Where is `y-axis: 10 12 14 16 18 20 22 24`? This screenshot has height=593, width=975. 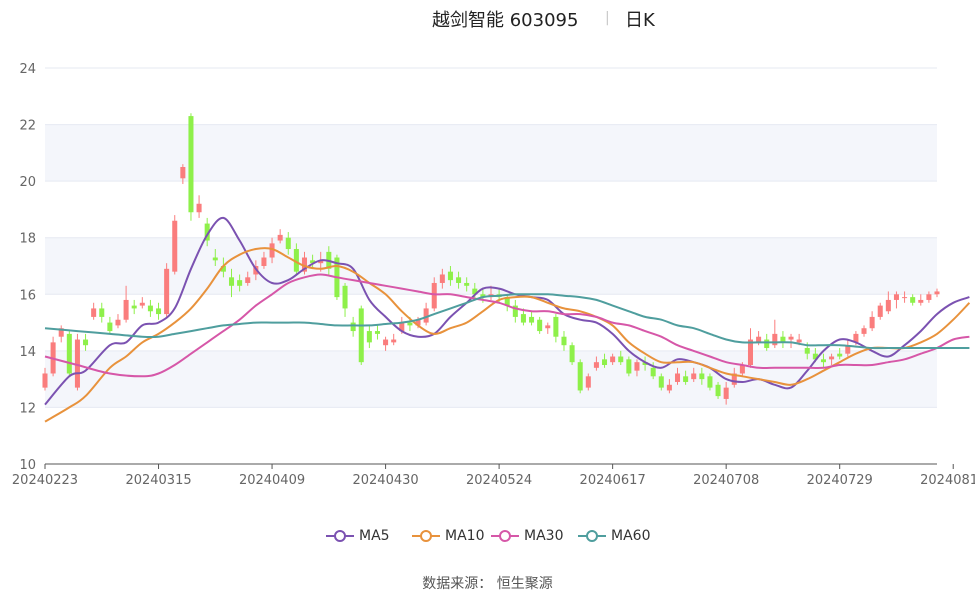 y-axis: 10 12 14 16 18 20 22 24 is located at coordinates (27, 267).